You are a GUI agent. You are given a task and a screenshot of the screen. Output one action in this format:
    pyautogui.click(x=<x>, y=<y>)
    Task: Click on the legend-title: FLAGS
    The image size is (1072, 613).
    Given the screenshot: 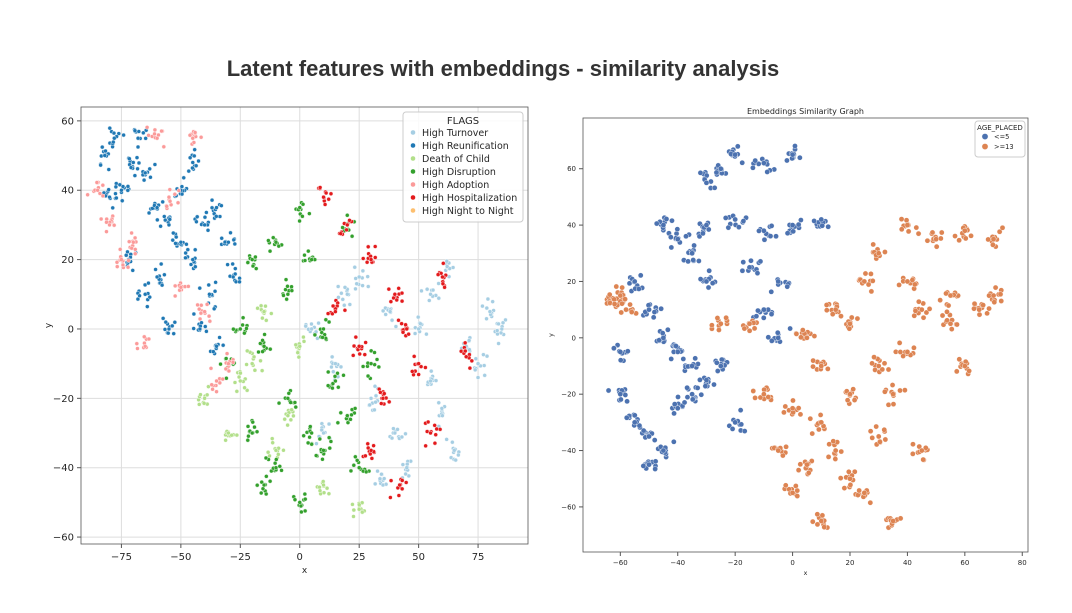 What is the action you would take?
    pyautogui.click(x=463, y=121)
    